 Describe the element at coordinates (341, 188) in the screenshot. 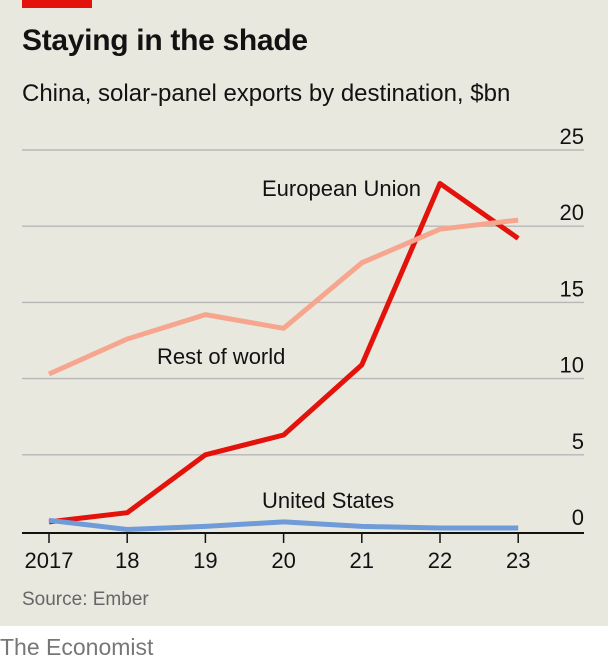

I see `series-label-european-union: European Union` at that location.